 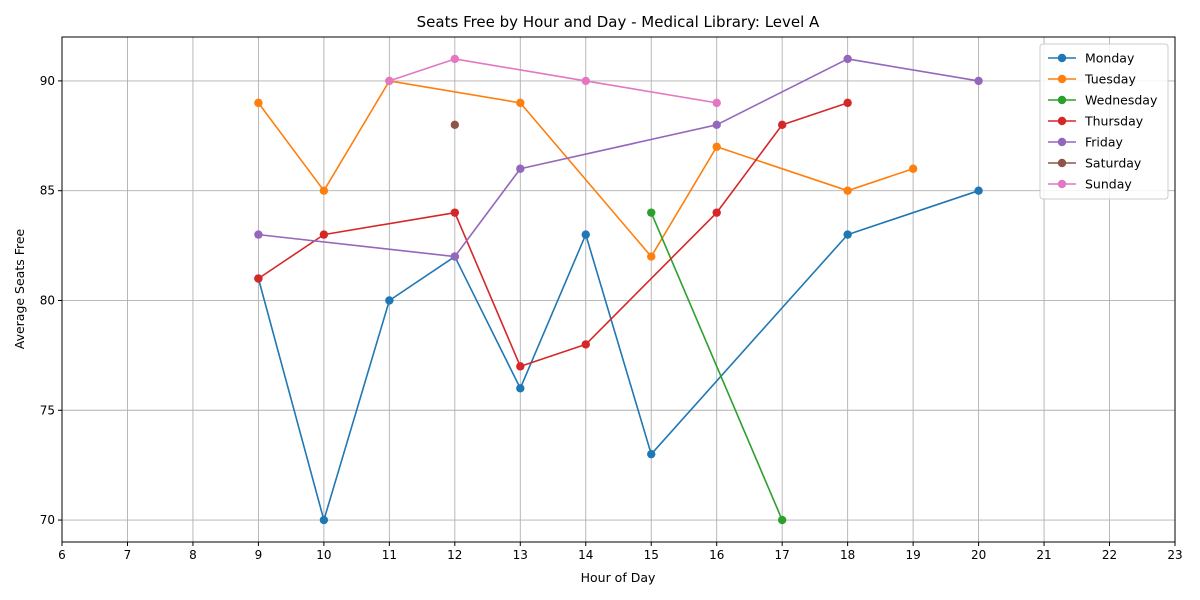 What do you see at coordinates (1062, 184) in the screenshot?
I see `legend-marker-sunday` at bounding box center [1062, 184].